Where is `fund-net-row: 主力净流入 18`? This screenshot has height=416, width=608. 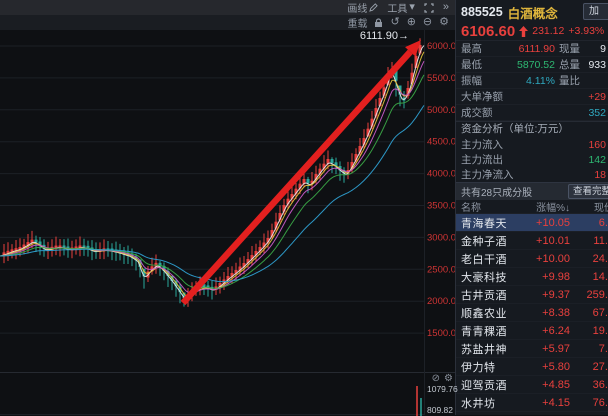
fund-net-row: 主力净流入 18 is located at coordinates (532, 174).